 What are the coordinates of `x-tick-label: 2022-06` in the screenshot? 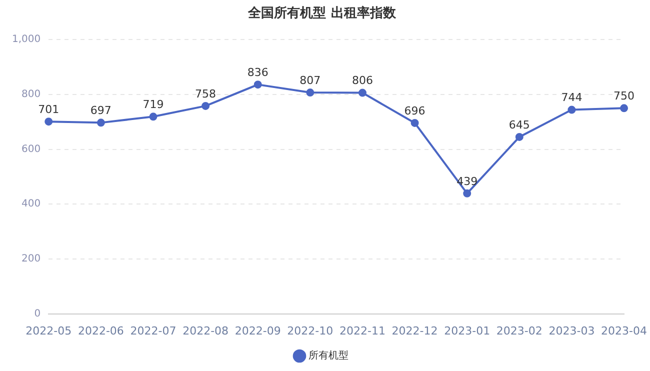 It's located at (101, 331).